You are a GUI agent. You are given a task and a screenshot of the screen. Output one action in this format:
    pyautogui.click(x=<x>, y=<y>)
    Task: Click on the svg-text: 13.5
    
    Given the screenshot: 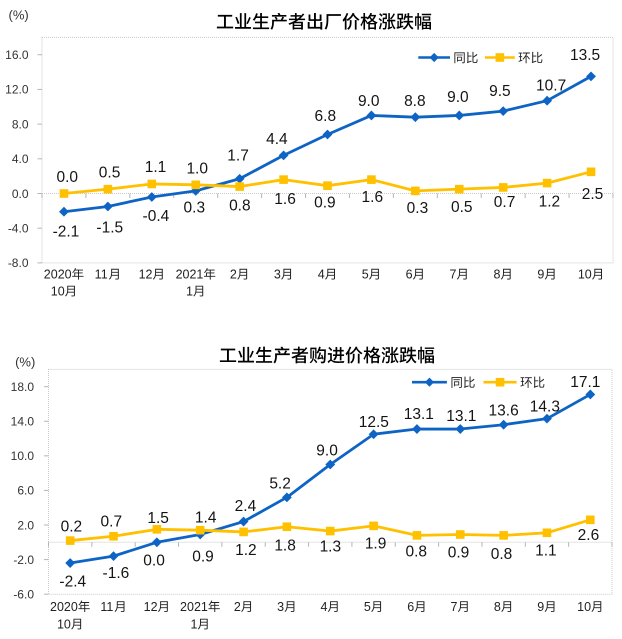 What is the action you would take?
    pyautogui.click(x=585, y=55)
    